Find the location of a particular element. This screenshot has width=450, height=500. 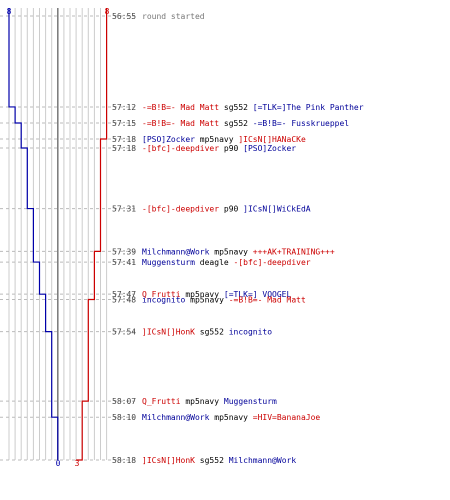

team-a-end-count: 0 is located at coordinates (58, 463).